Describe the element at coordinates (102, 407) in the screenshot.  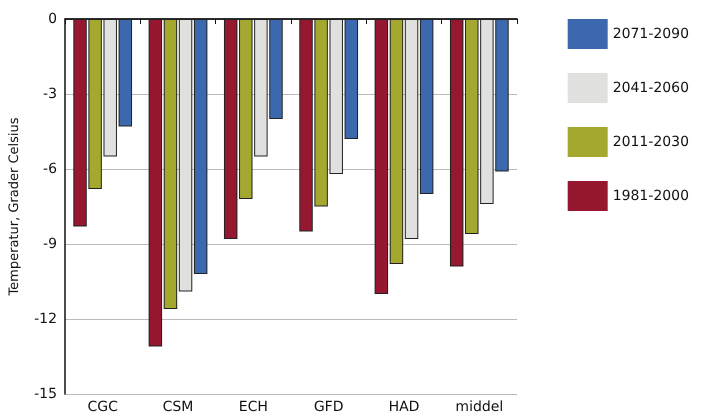
I see `x-tick-label: CGC` at that location.